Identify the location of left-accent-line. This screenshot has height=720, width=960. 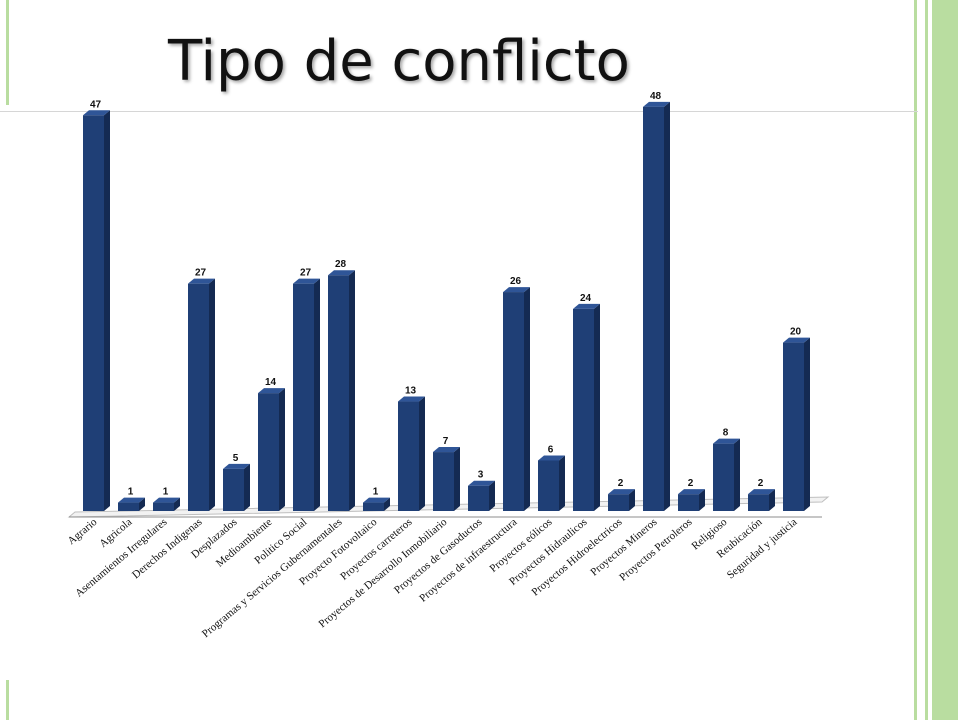
(7, 52).